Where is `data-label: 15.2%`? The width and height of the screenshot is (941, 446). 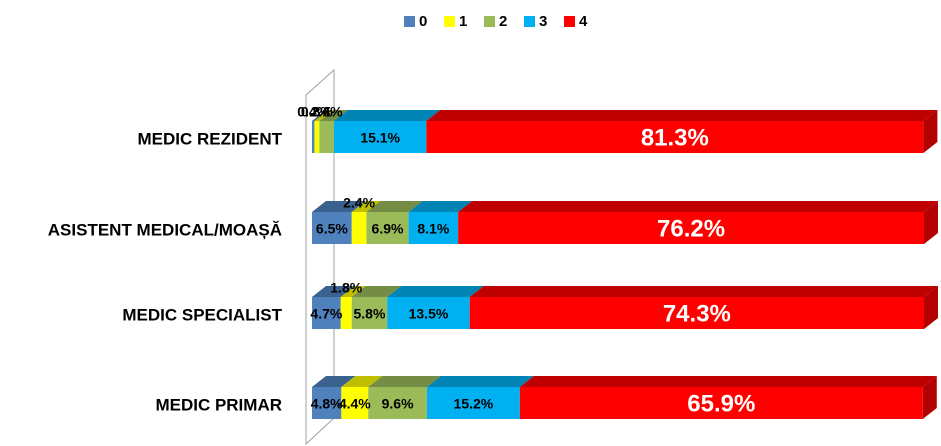 data-label: 15.2% is located at coordinates (474, 404).